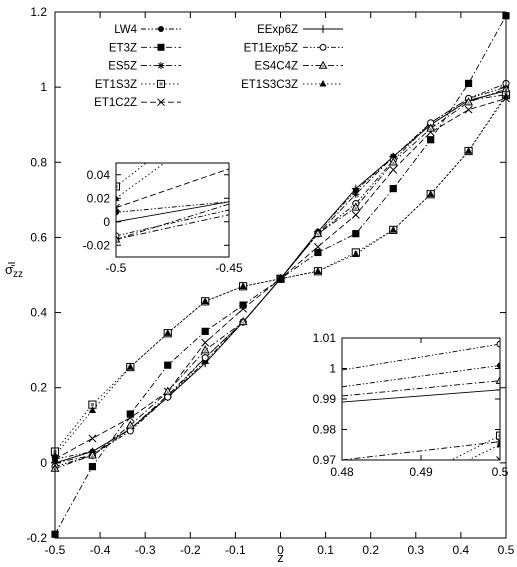 Image resolution: width=517 pixels, height=567 pixels. What do you see at coordinates (276, 67) in the screenshot?
I see `legend-label: ES4C4Z` at bounding box center [276, 67].